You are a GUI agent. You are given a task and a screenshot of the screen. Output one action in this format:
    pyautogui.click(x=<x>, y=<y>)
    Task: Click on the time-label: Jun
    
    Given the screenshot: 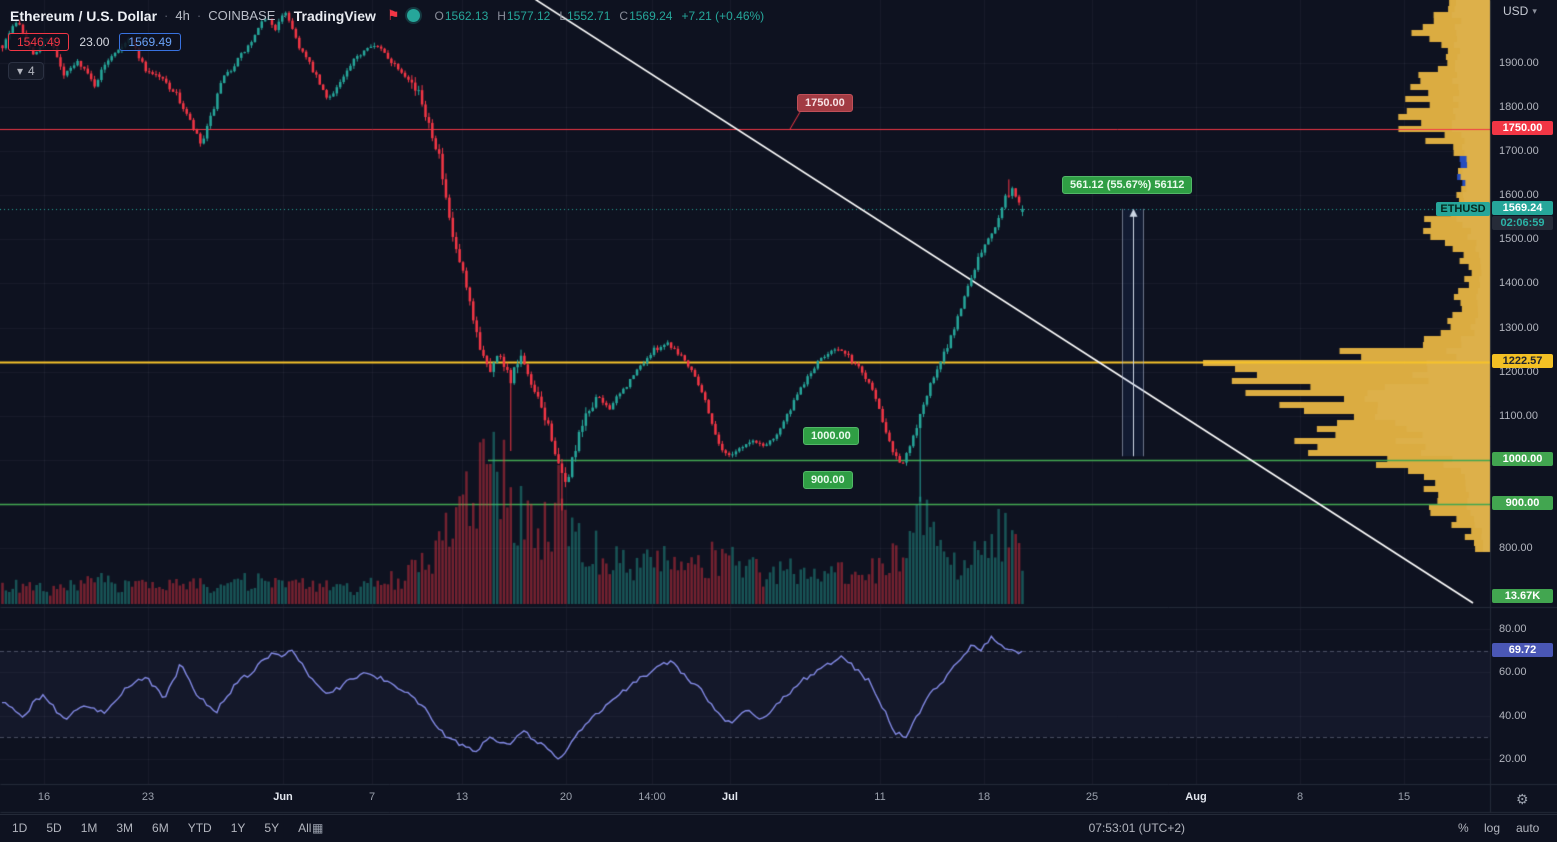 What is the action you would take?
    pyautogui.click(x=283, y=797)
    